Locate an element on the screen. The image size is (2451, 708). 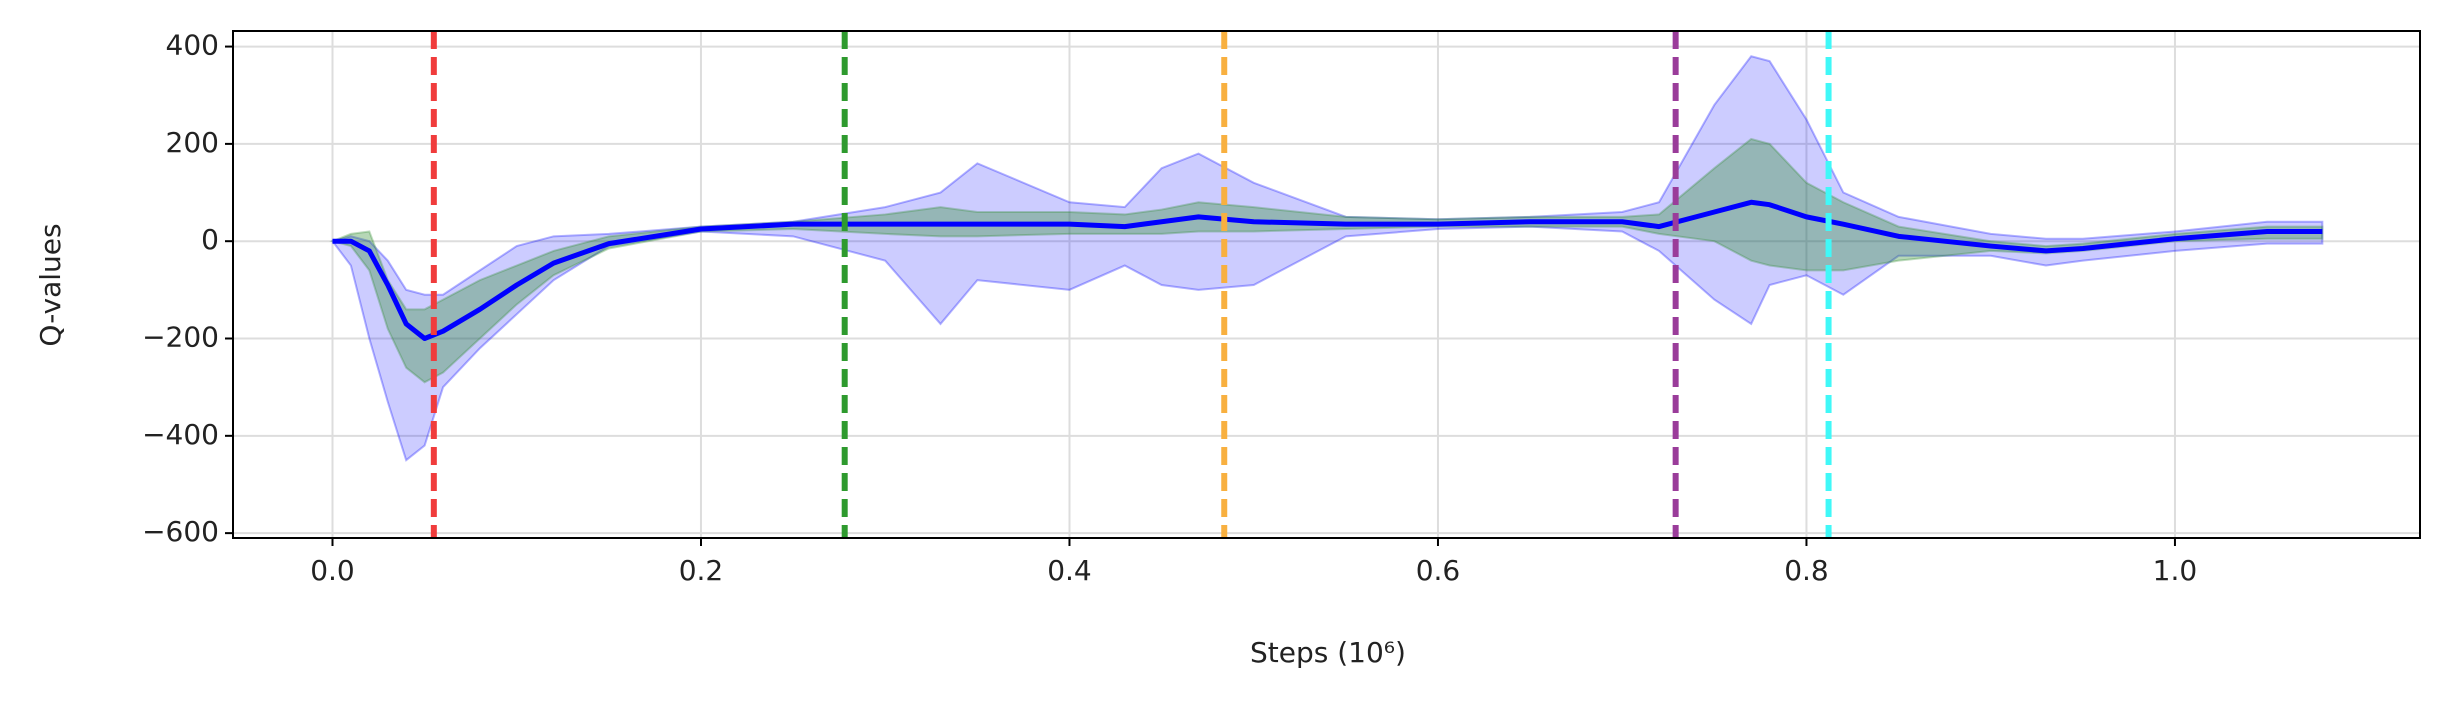
y-tick-label: −600 is located at coordinates (180, 531).